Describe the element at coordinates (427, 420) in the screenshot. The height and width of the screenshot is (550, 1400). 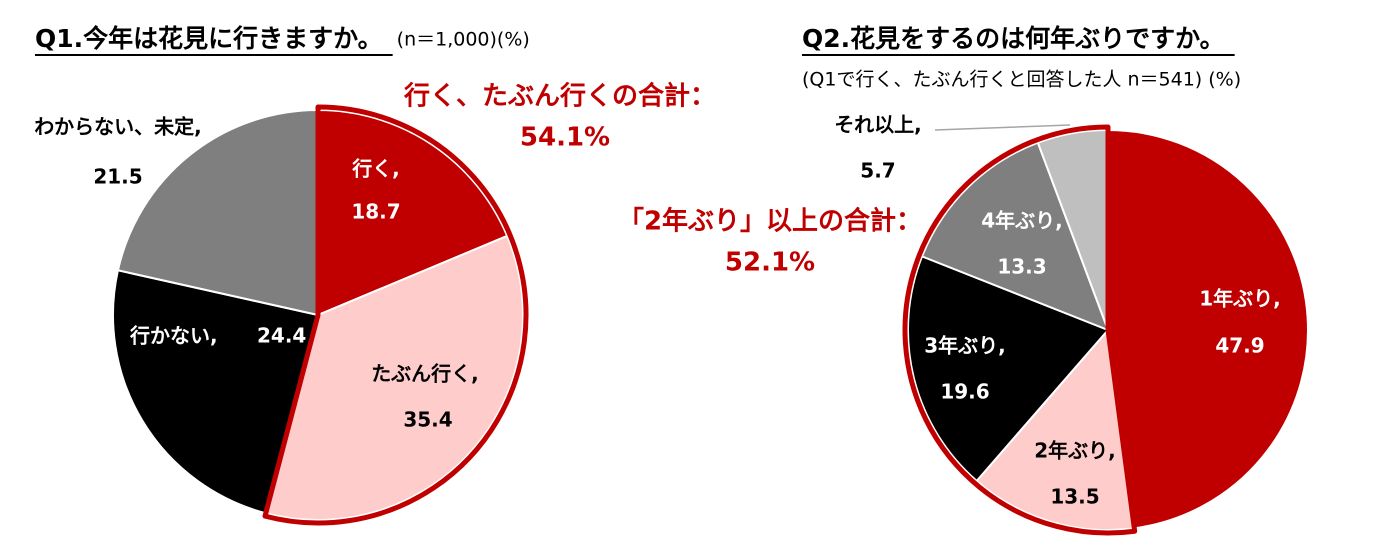
I see `slice-value: 35.4` at that location.